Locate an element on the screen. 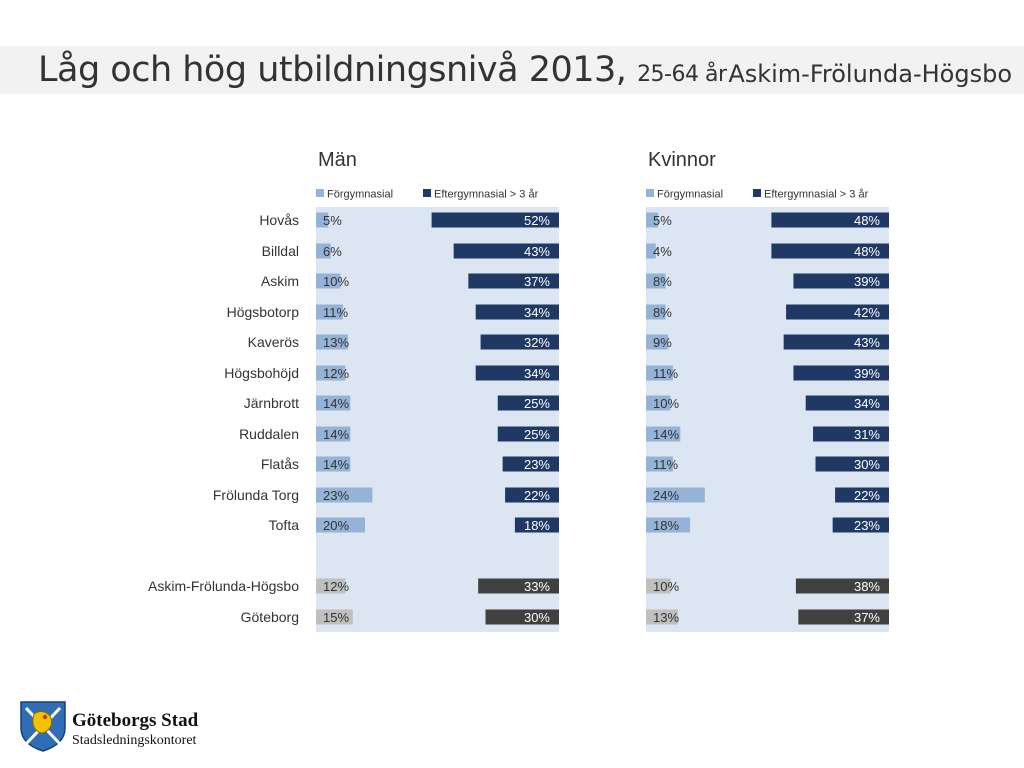  region-label: Askim-Frölunda-Högsbo is located at coordinates (870, 74).